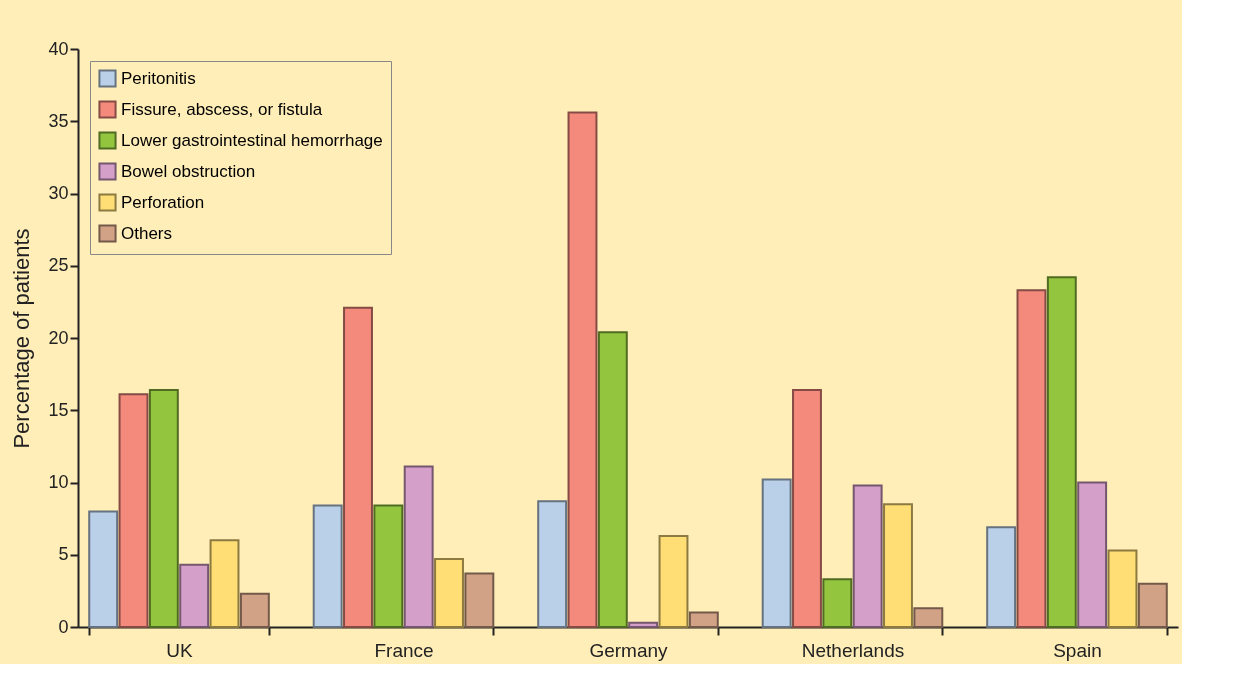 This screenshot has width=1259, height=674. What do you see at coordinates (158, 78) in the screenshot?
I see `legend-label: Peritonitis` at bounding box center [158, 78].